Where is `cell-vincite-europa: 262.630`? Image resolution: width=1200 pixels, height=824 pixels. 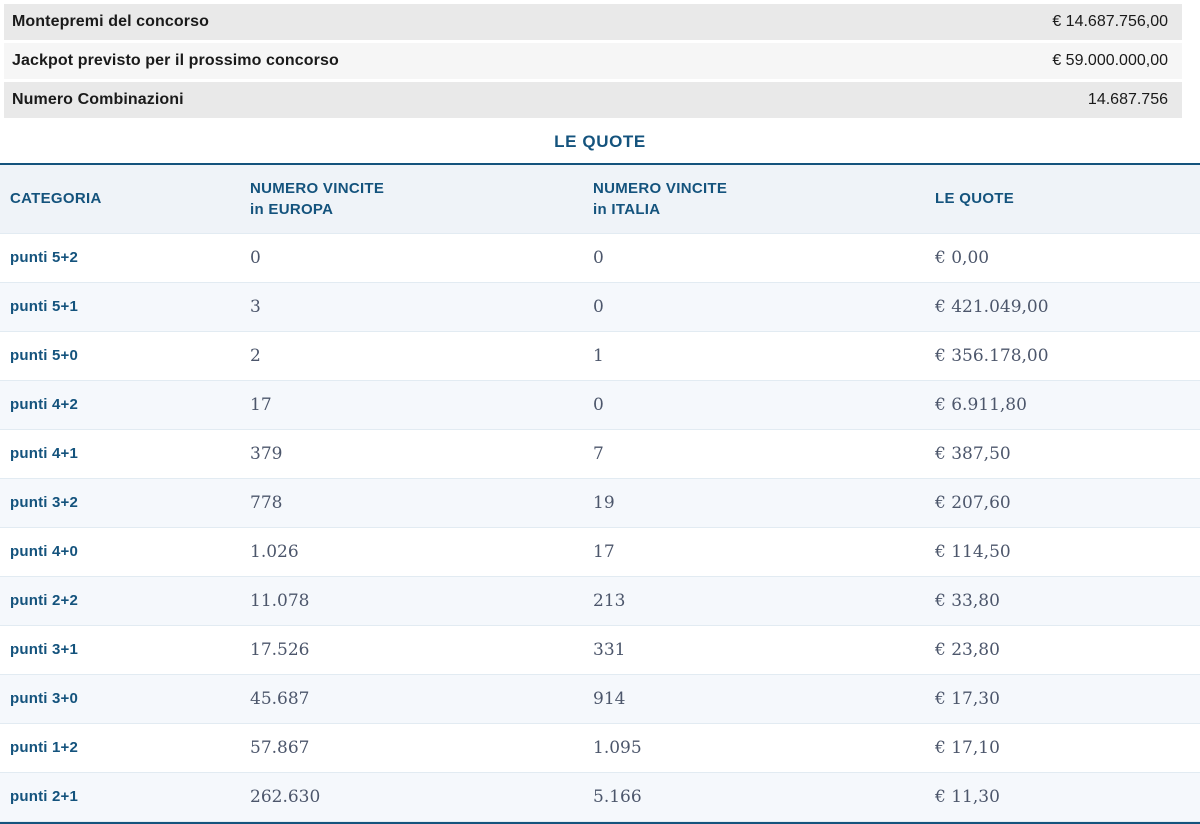
cell-vincite-europa: 262.630 is located at coordinates (411, 797).